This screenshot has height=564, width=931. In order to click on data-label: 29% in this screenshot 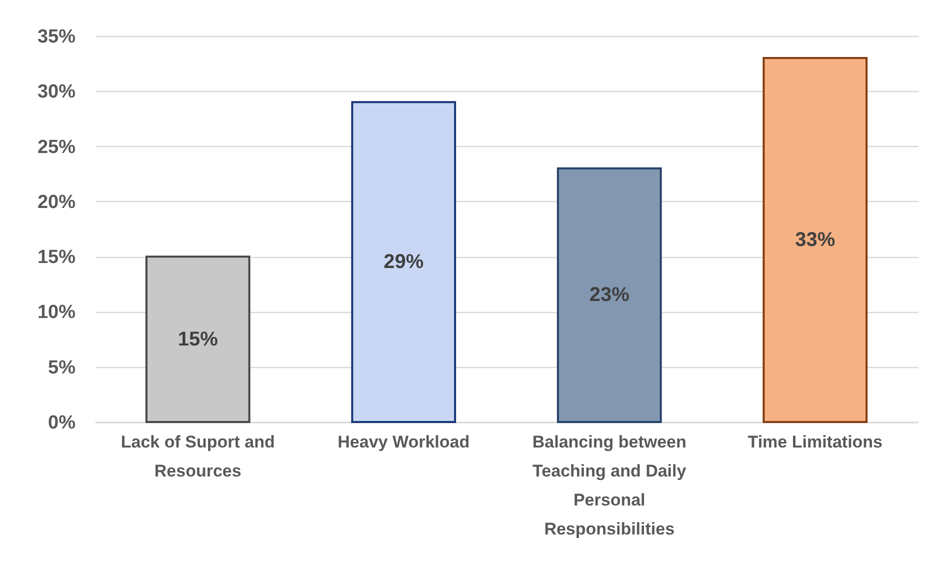, I will do `click(404, 262)`.